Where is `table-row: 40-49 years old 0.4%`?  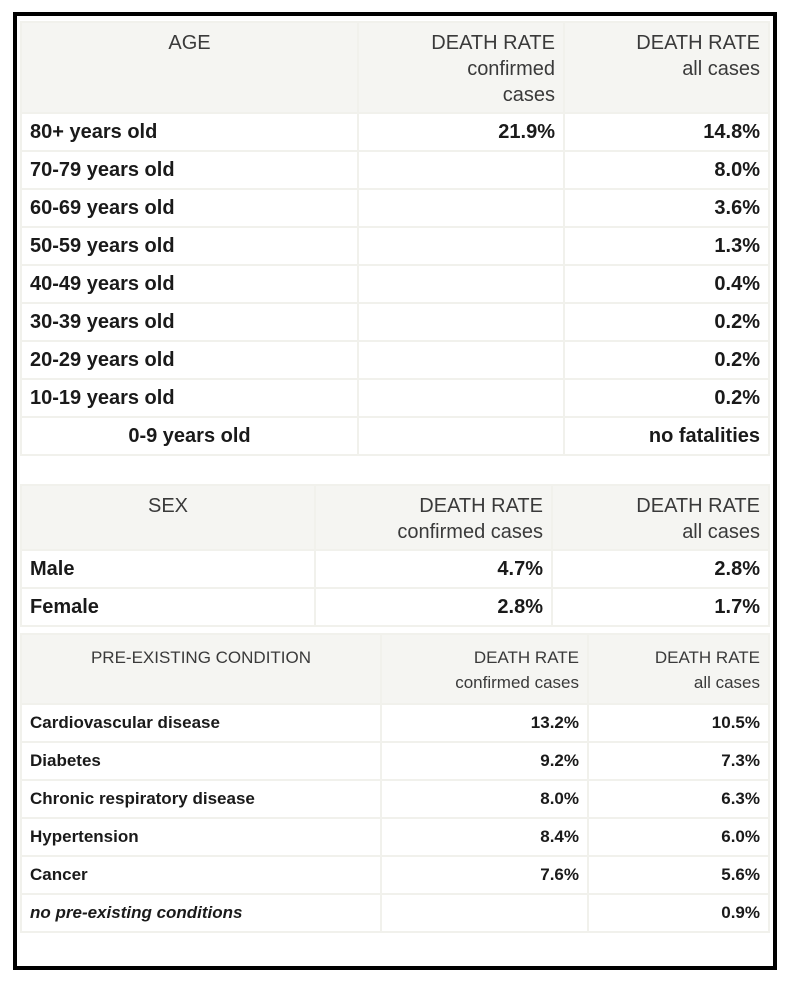 table-row: 40-49 years old 0.4% is located at coordinates (395, 284).